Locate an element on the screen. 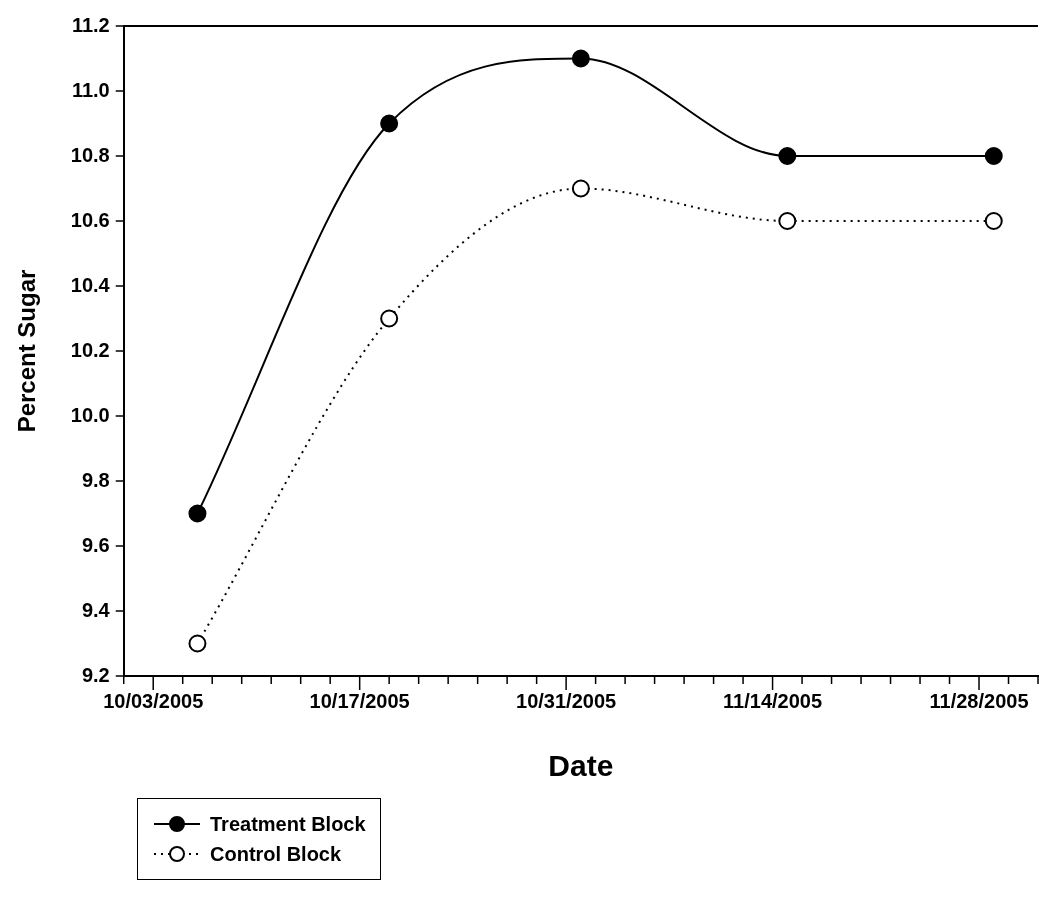  y-tick-label: 11.2 is located at coordinates (90, 24).